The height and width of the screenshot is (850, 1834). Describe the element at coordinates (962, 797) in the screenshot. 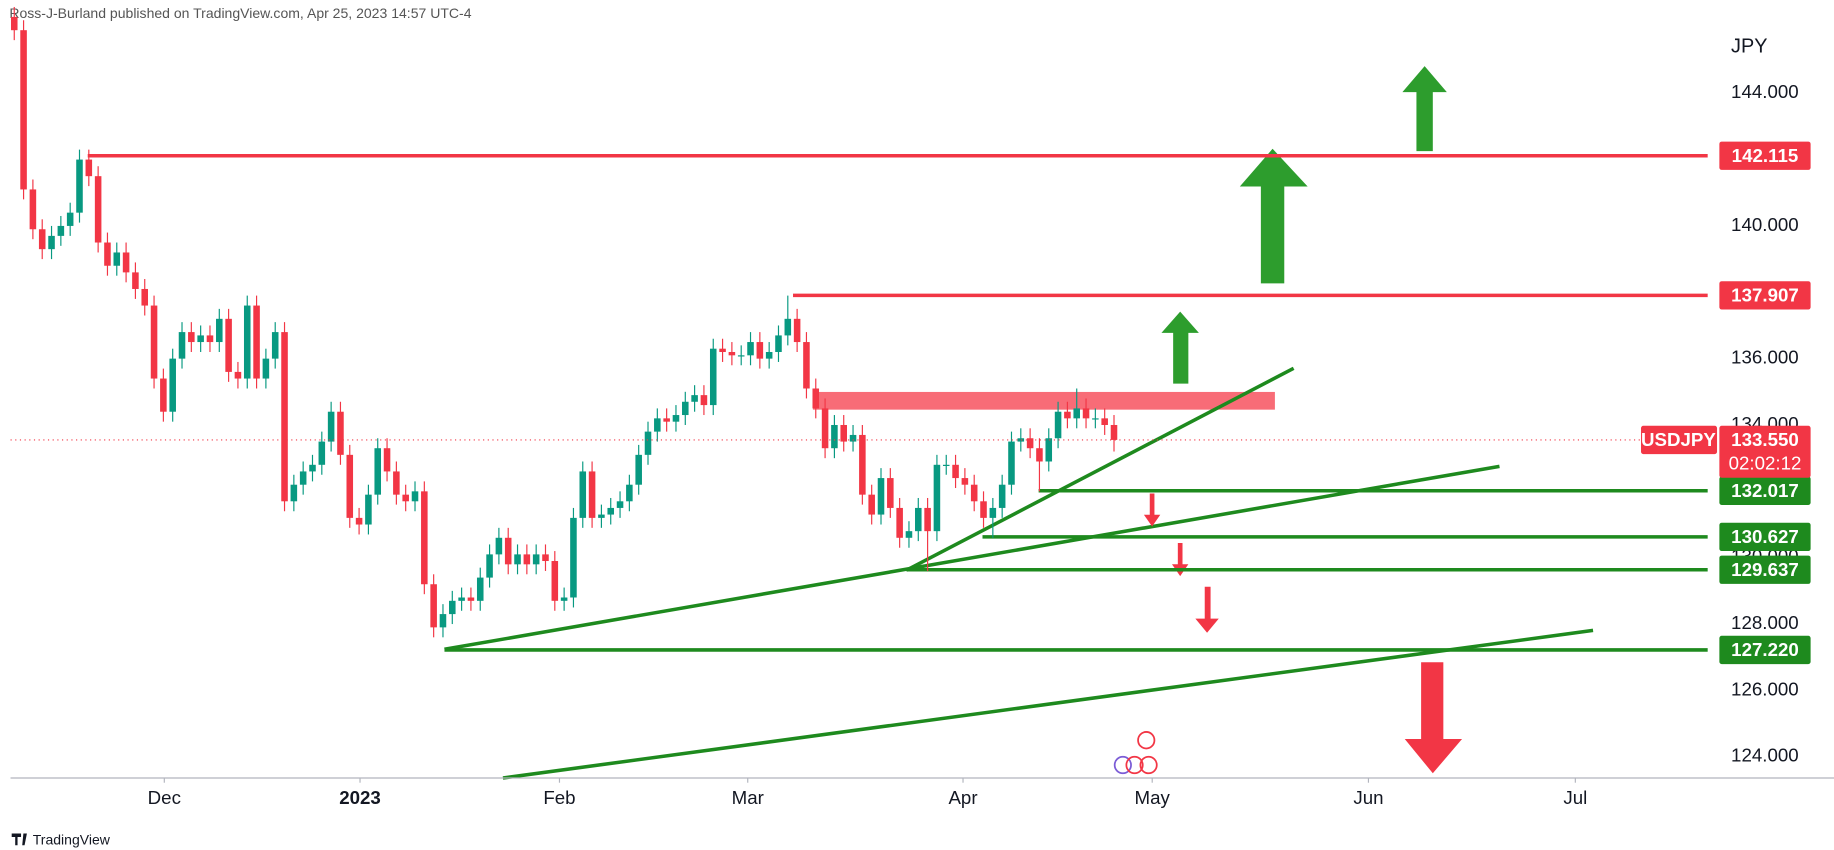

I see `x-tick-label: Apr` at that location.